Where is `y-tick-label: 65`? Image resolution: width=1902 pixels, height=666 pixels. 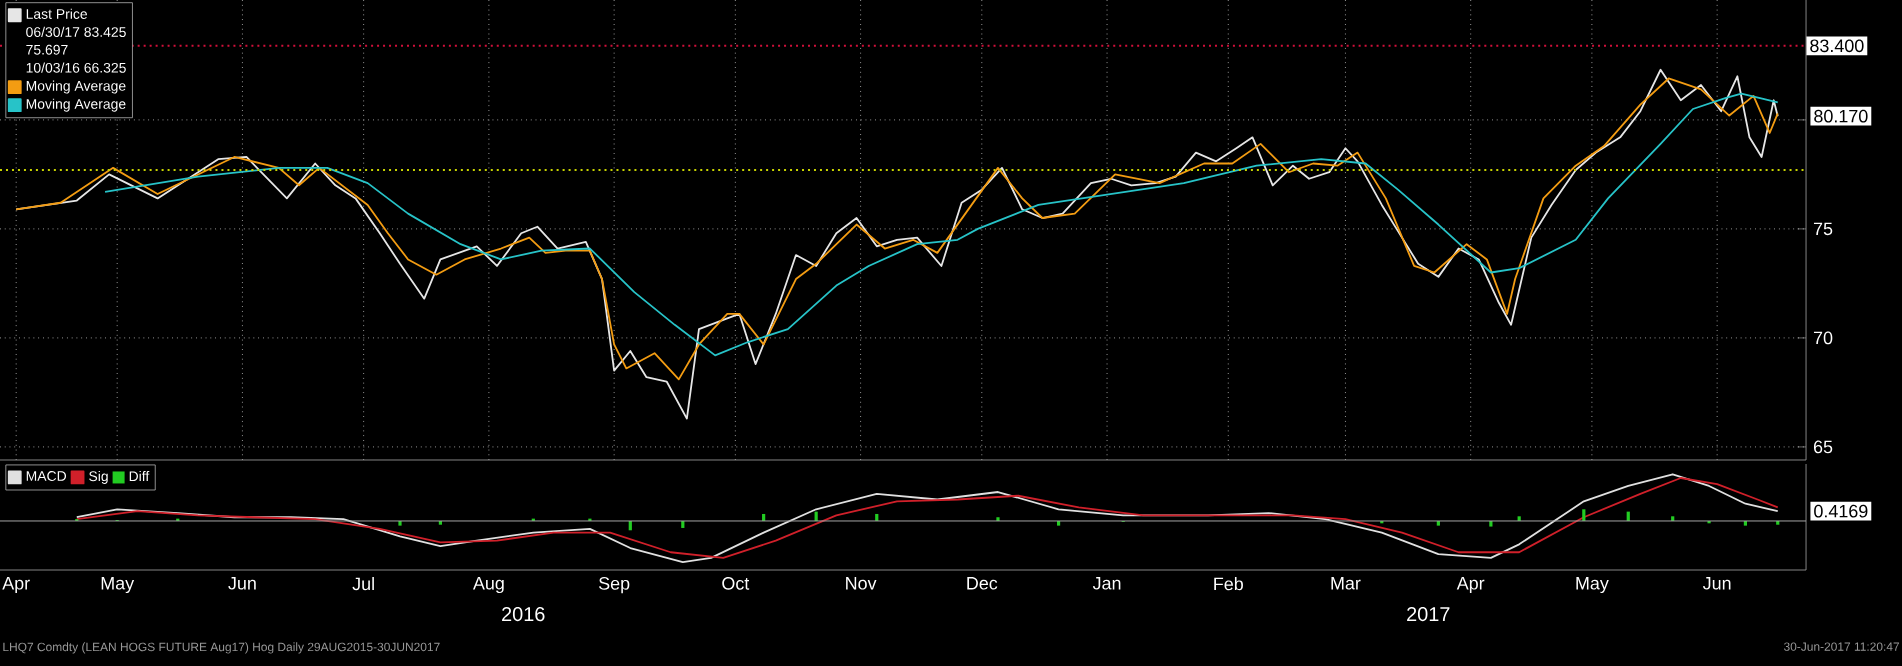 y-tick-label: 65 is located at coordinates (1823, 447).